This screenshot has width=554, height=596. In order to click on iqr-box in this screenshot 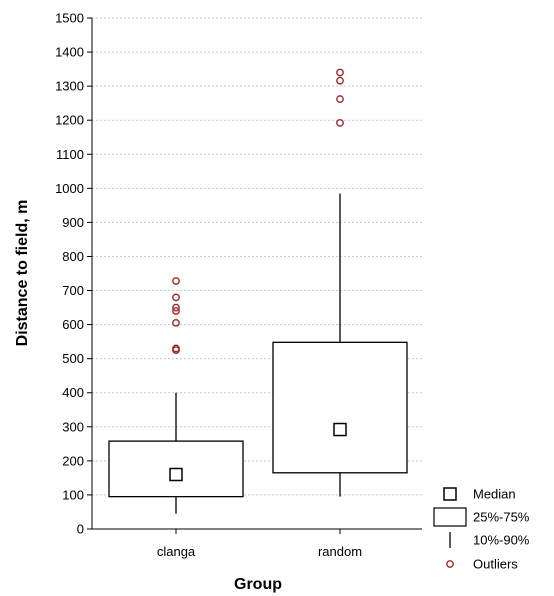, I will do `click(340, 407)`.